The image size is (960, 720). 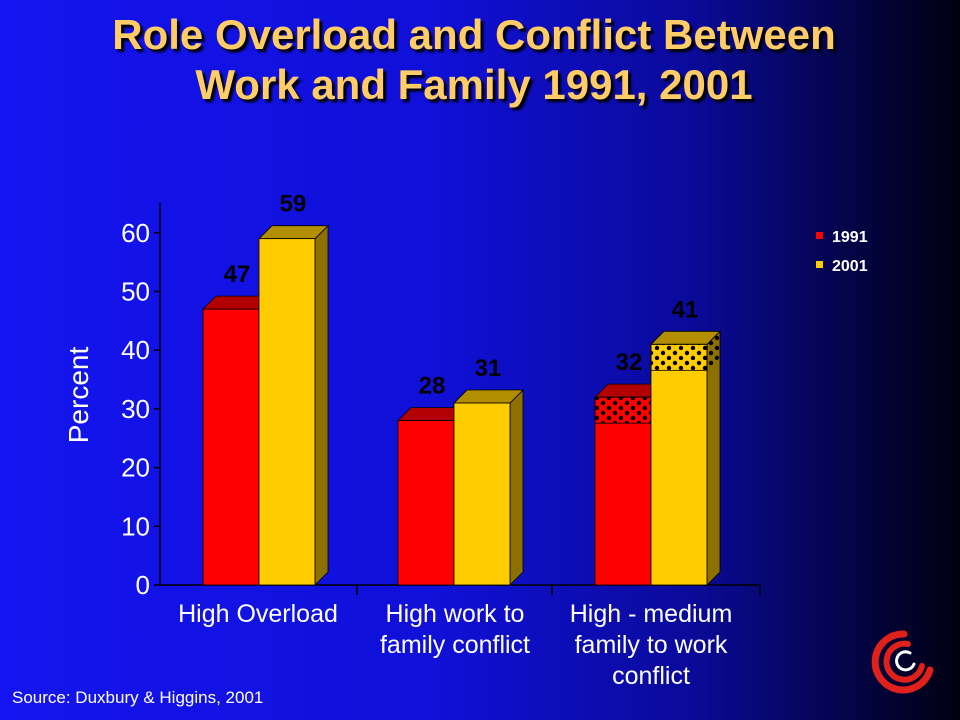 What do you see at coordinates (629, 362) in the screenshot?
I see `data-label-2-0: 32` at bounding box center [629, 362].